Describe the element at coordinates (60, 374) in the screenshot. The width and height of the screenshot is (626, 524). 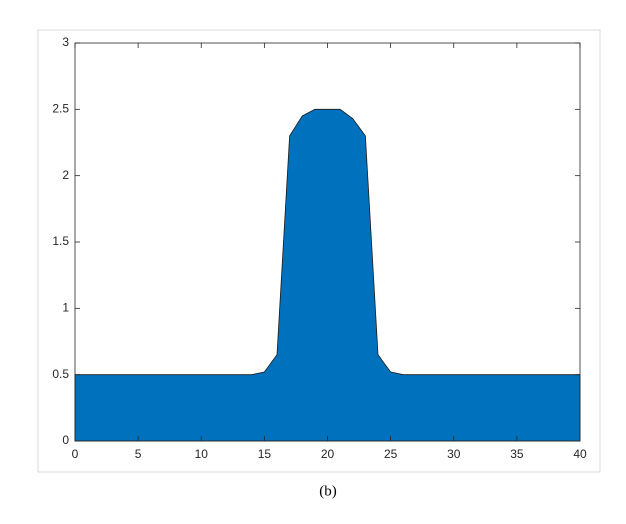
I see `y-tick-label: 0.5` at that location.